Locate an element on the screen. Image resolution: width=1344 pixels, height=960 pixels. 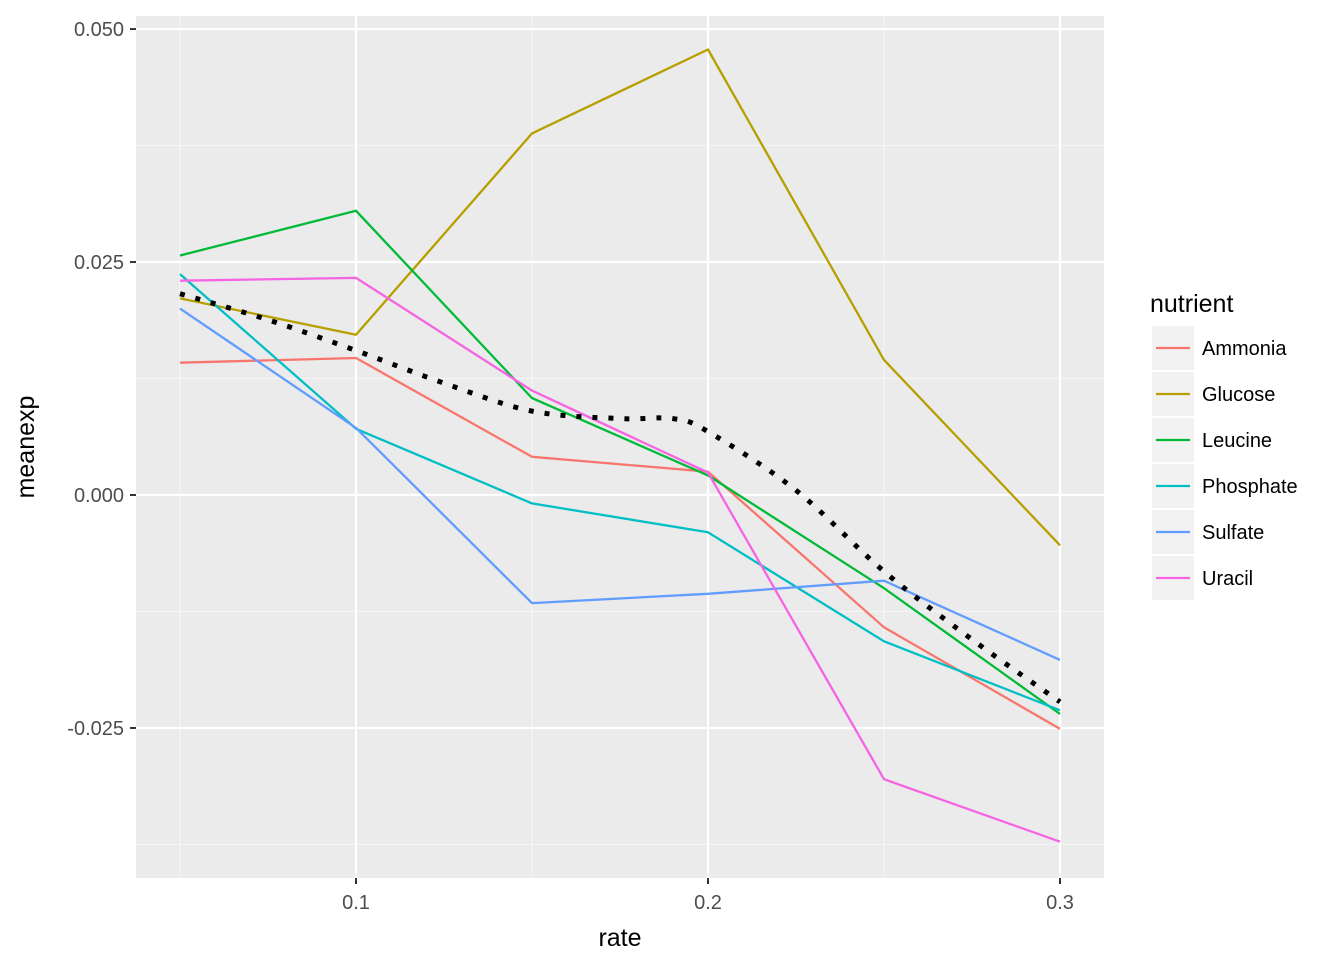
y-tick-label: 0.050 is located at coordinates (99, 30).